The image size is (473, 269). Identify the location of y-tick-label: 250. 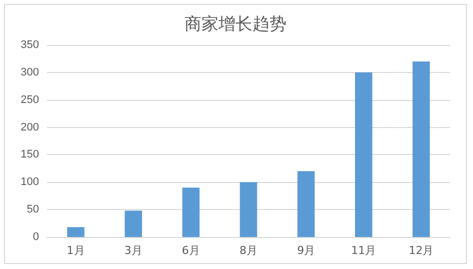
(29, 100).